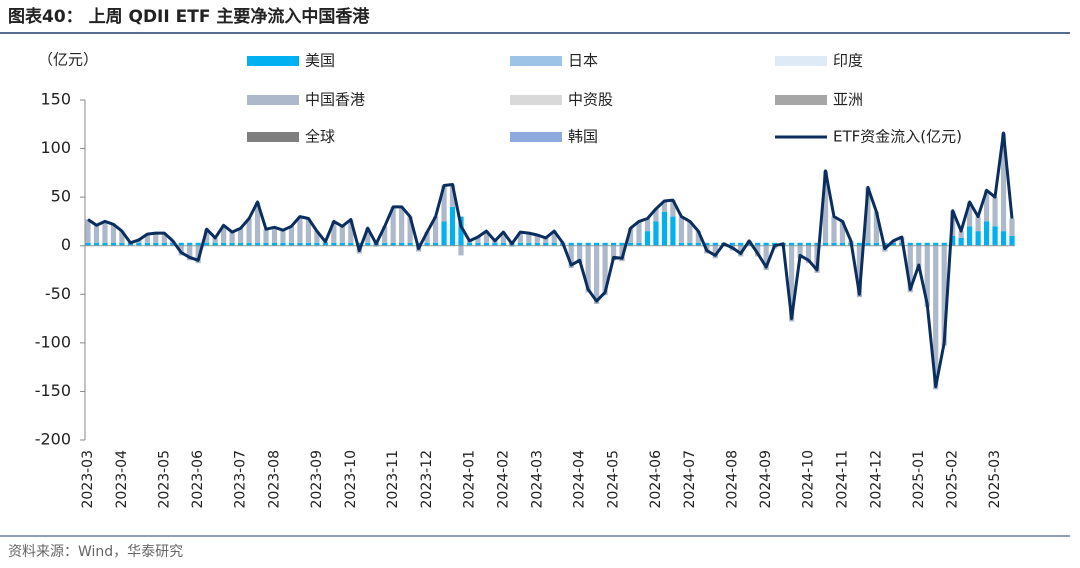 The width and height of the screenshot is (1080, 568). What do you see at coordinates (88, 479) in the screenshot?
I see `x-tick-label: 2023-03` at bounding box center [88, 479].